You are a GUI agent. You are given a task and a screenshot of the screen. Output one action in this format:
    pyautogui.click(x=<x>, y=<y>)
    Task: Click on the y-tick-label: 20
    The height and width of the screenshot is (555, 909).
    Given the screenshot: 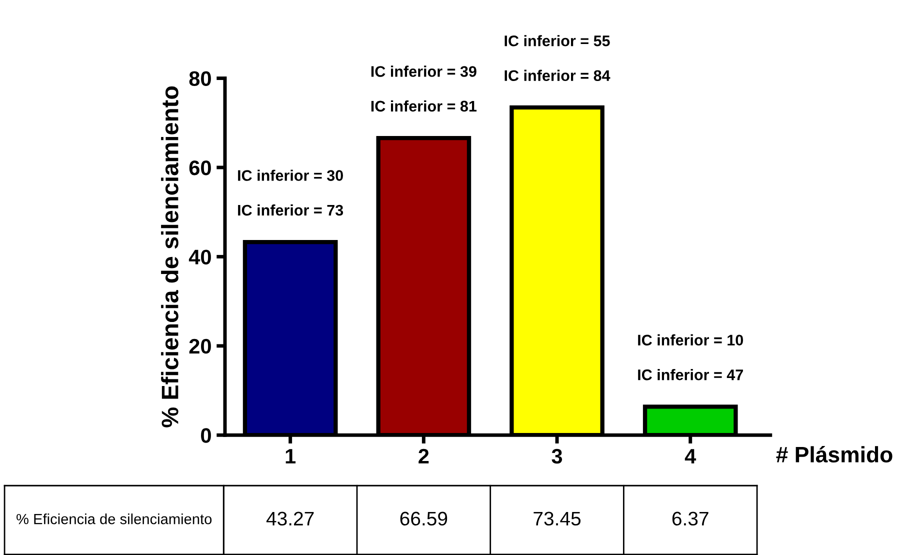 What is the action you would take?
    pyautogui.click(x=200, y=346)
    